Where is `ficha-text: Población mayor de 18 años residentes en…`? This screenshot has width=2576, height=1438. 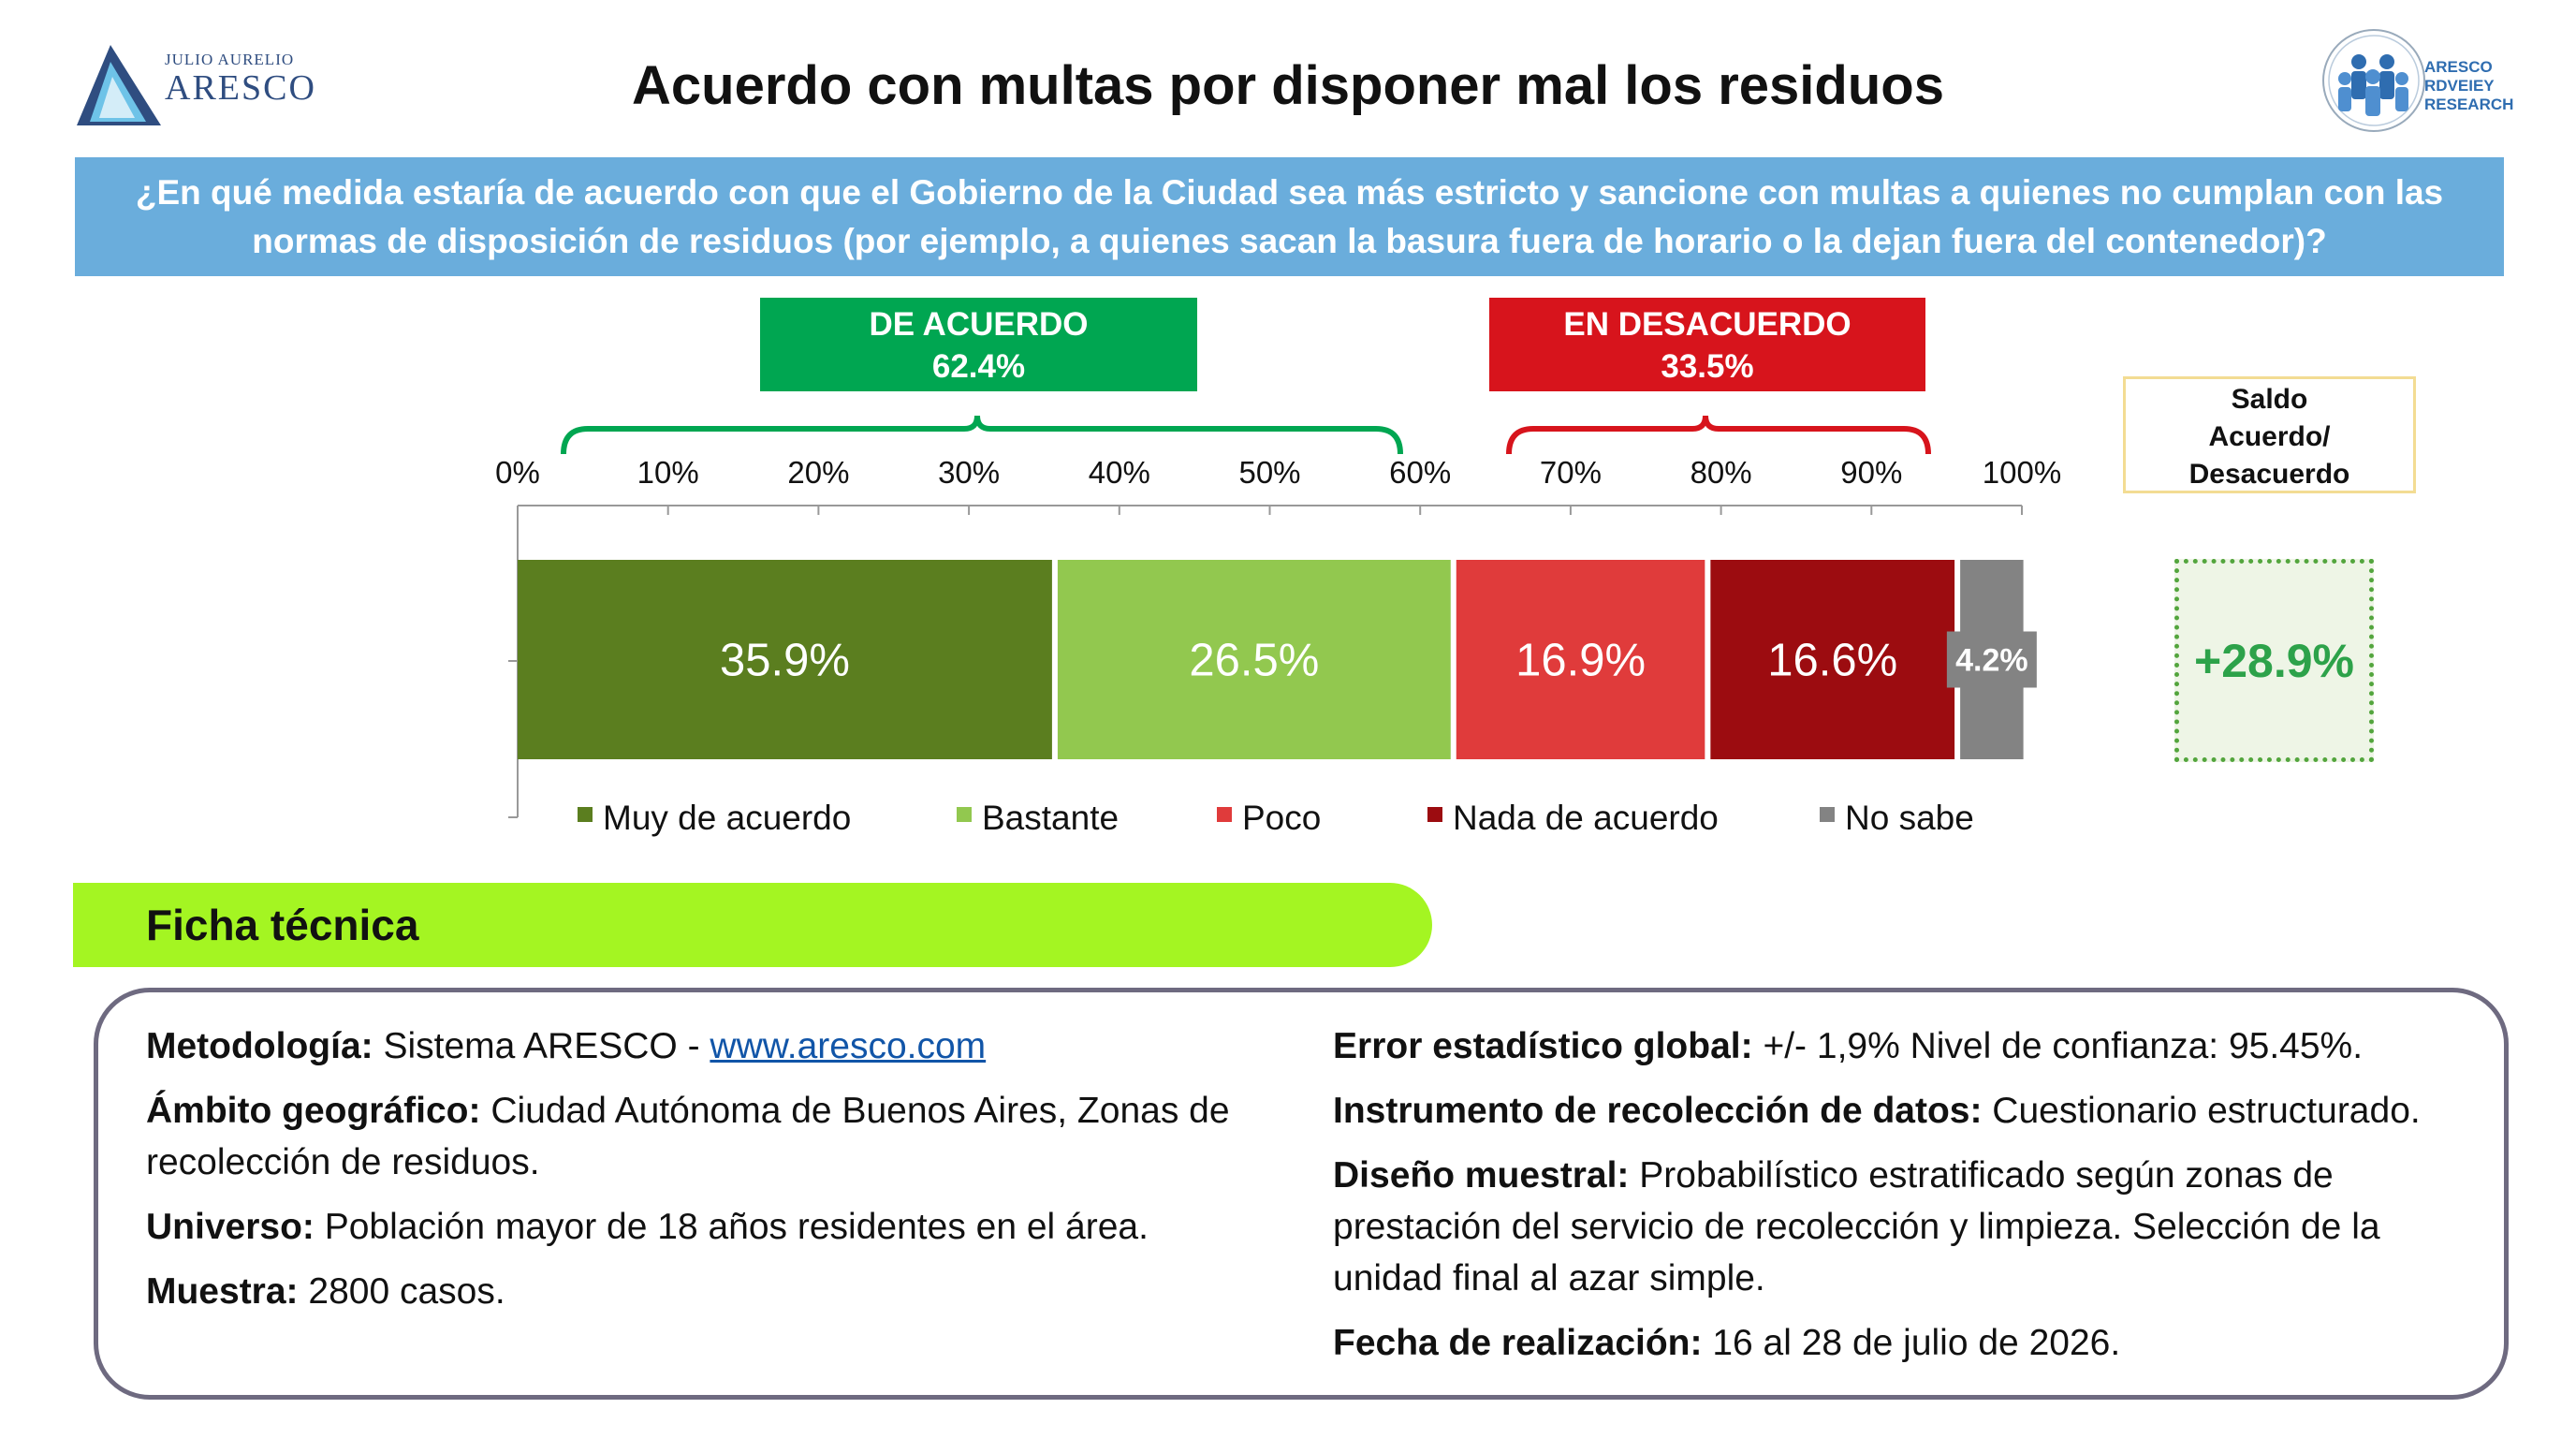
ficha-text: Población mayor de 18 años residentes en… is located at coordinates (731, 1227).